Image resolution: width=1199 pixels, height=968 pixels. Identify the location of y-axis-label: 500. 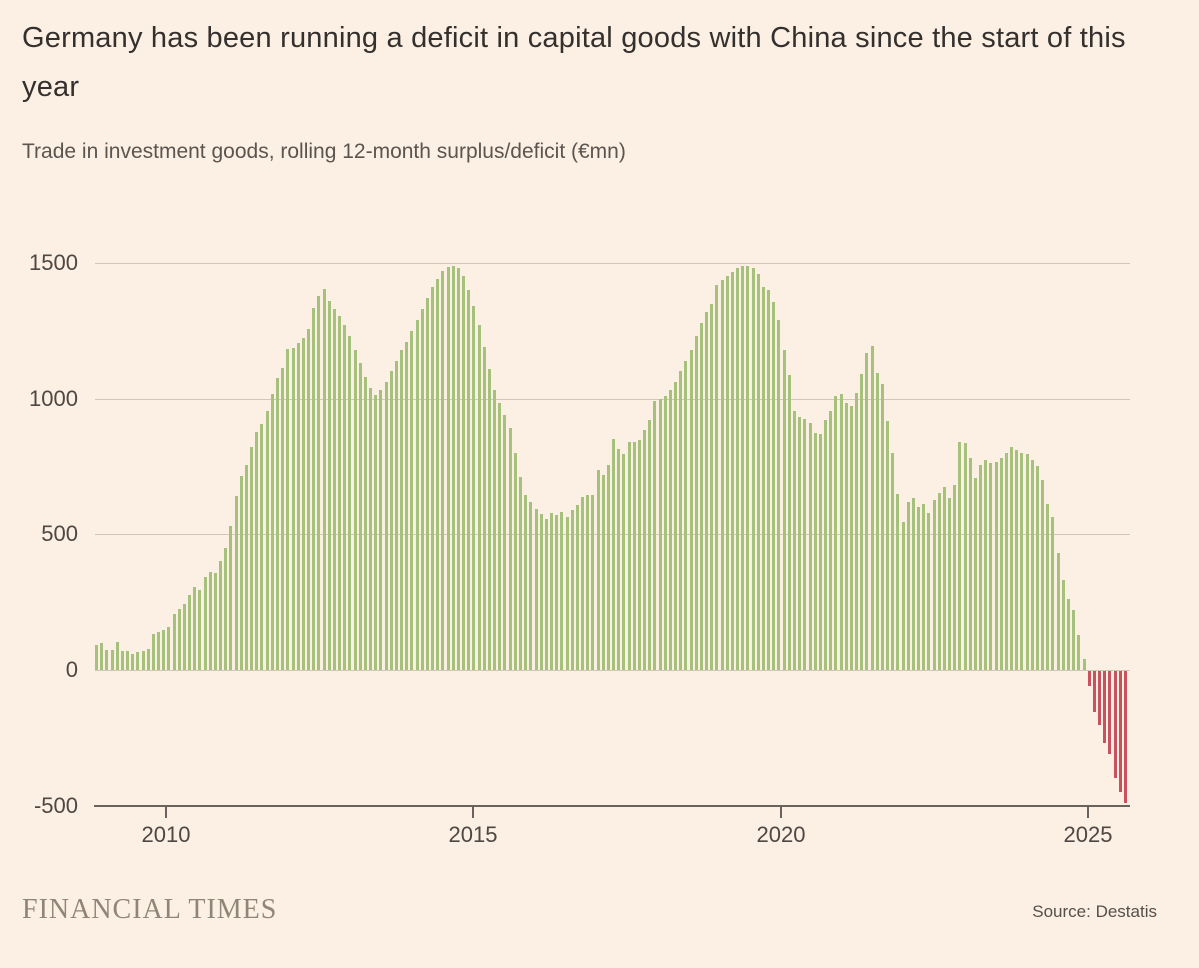
(59, 533).